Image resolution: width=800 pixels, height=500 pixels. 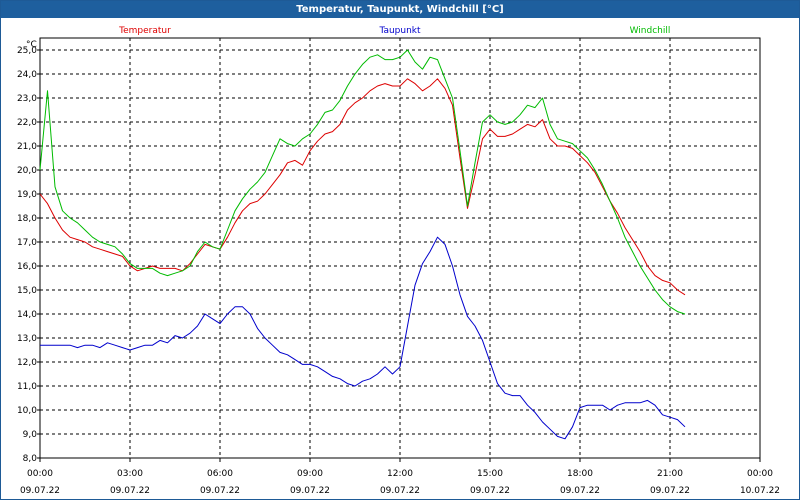 What do you see at coordinates (27, 387) in the screenshot?
I see `y-tick-label: 11,0` at bounding box center [27, 387].